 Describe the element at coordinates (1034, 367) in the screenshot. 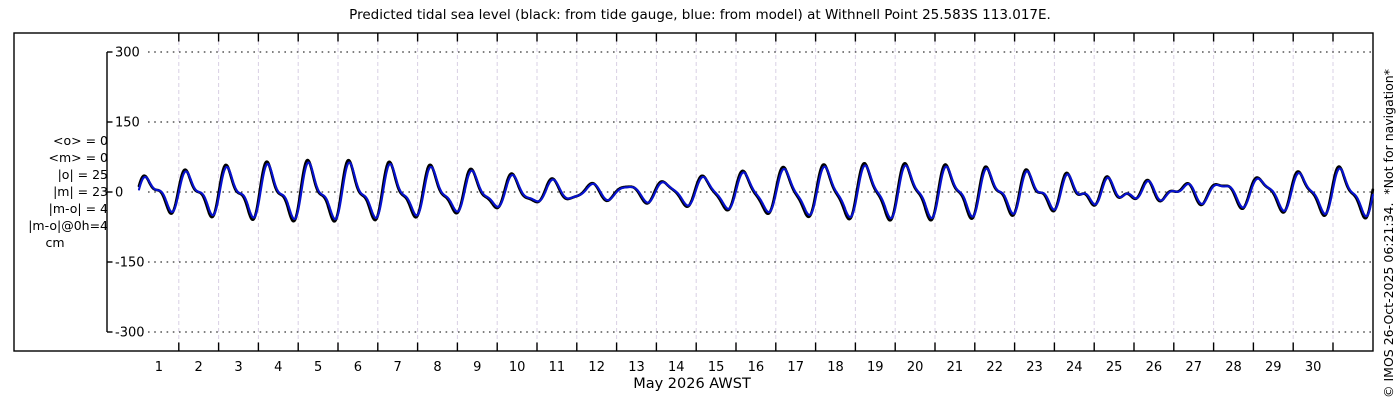

I see `x-tick-label: 23` at that location.